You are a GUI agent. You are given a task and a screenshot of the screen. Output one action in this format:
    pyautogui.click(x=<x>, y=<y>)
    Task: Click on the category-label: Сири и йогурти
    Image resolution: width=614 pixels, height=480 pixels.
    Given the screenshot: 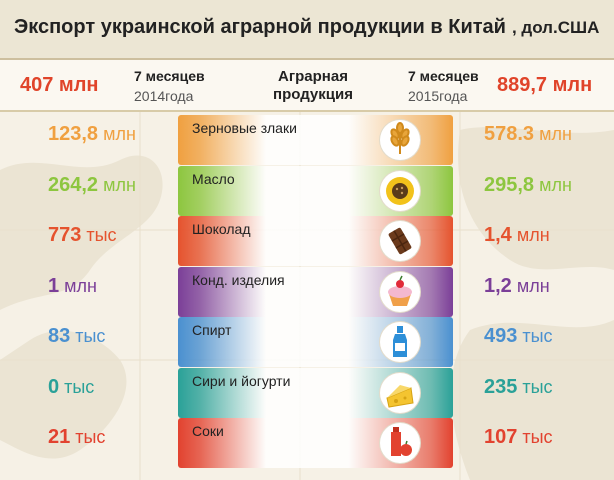 What is the action you would take?
    pyautogui.click(x=241, y=380)
    